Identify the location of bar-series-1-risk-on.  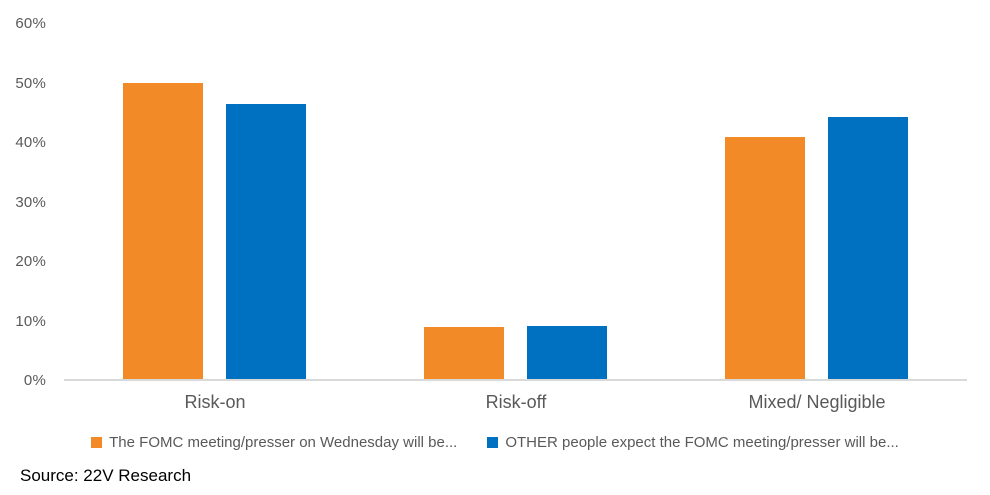
(163, 232).